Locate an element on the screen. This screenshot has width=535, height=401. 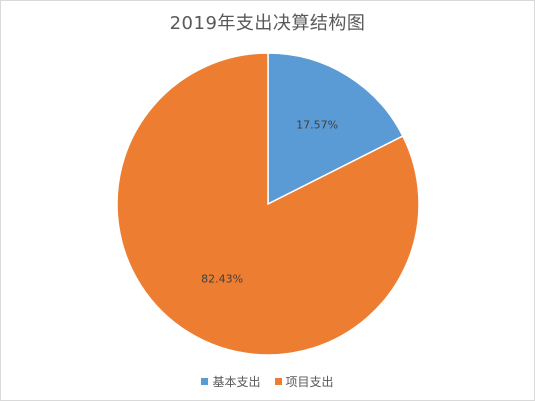
legend-item-basic: 基本支出 is located at coordinates (231, 381).